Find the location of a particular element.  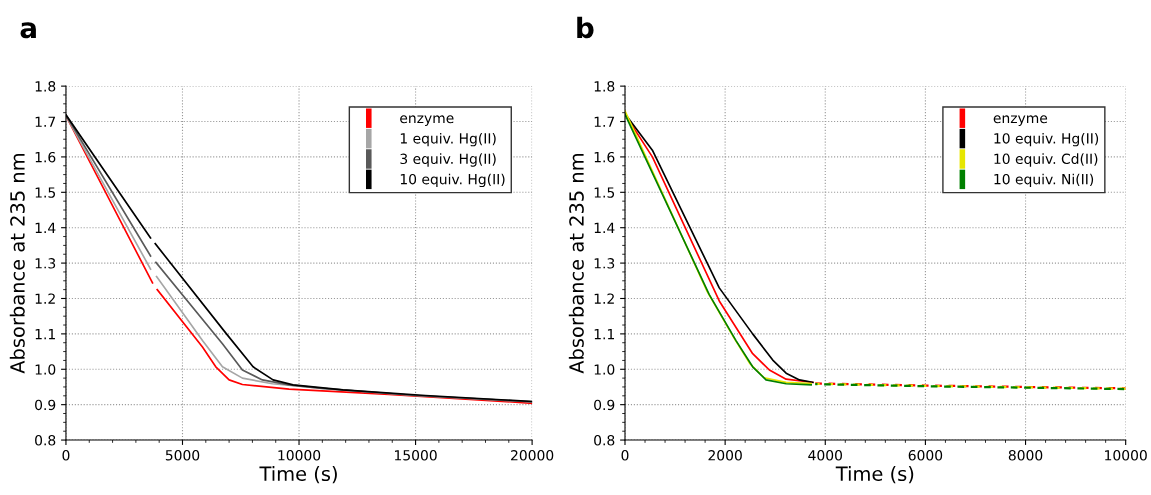

legend-label: 1 equiv. Hg(II) is located at coordinates (448, 139).